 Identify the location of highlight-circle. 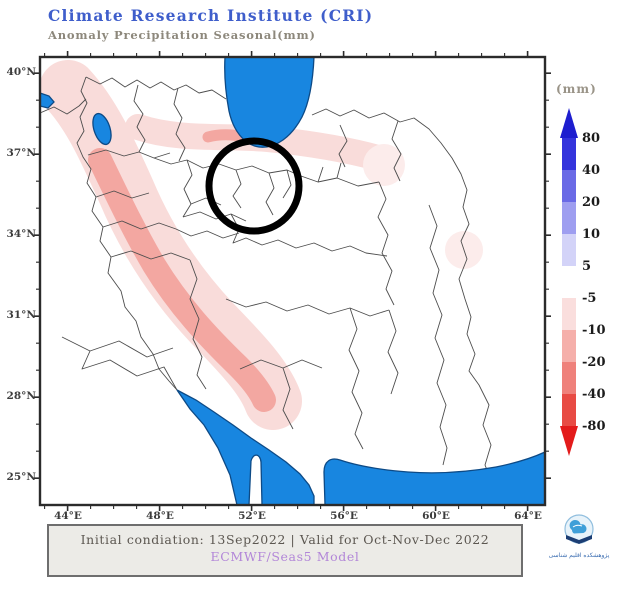
(254, 186).